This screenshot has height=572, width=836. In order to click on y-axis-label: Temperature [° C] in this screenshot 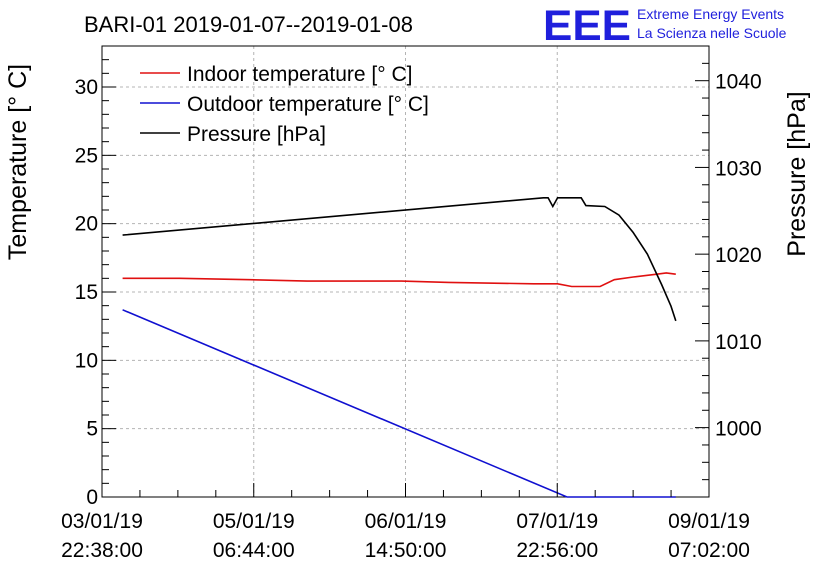, I will do `click(18, 162)`.